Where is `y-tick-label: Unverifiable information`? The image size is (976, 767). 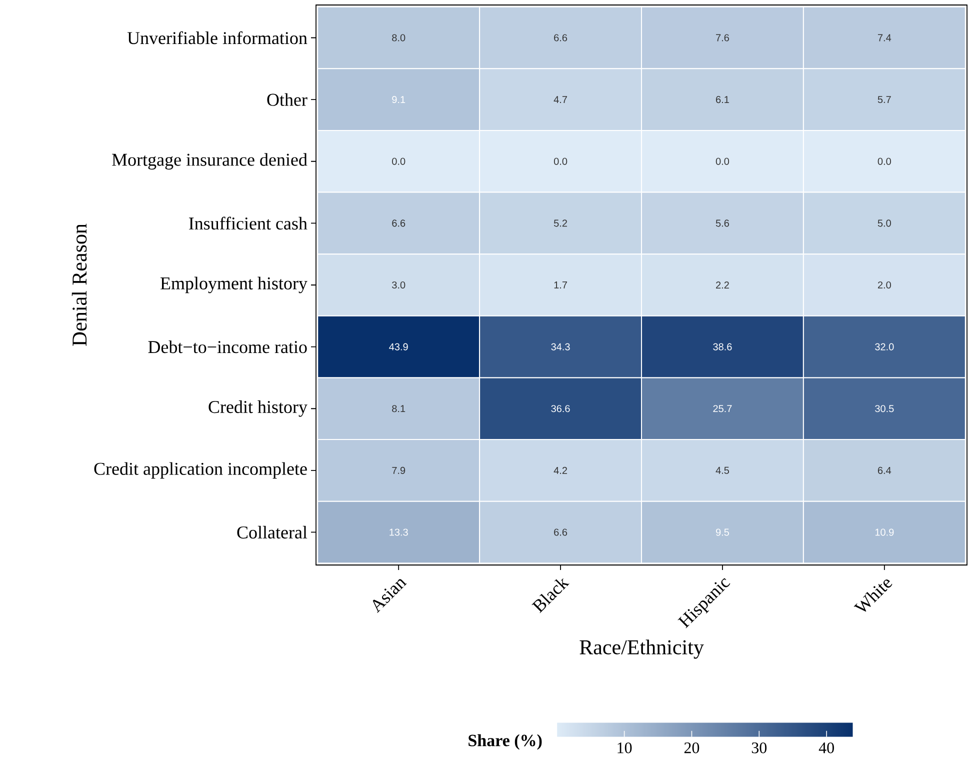 y-tick-label: Unverifiable information is located at coordinates (217, 37).